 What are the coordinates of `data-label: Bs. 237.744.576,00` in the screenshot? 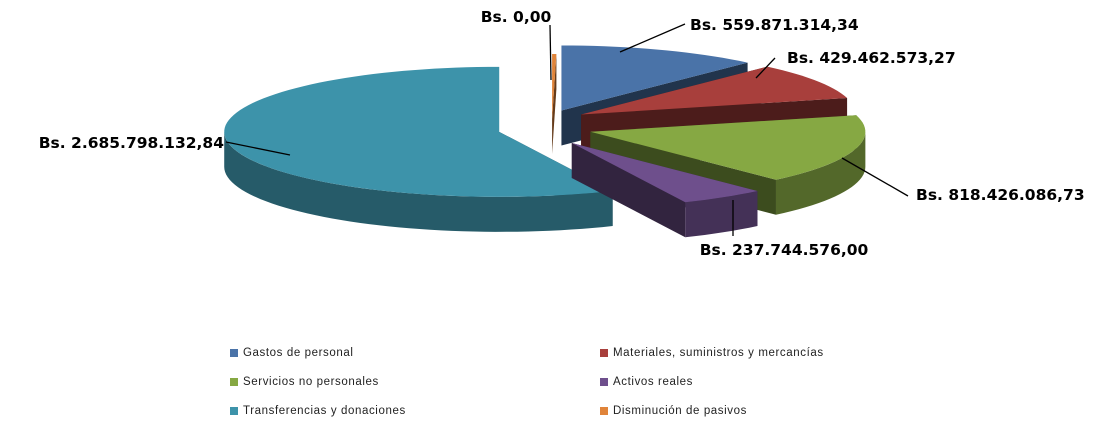 It's located at (784, 250).